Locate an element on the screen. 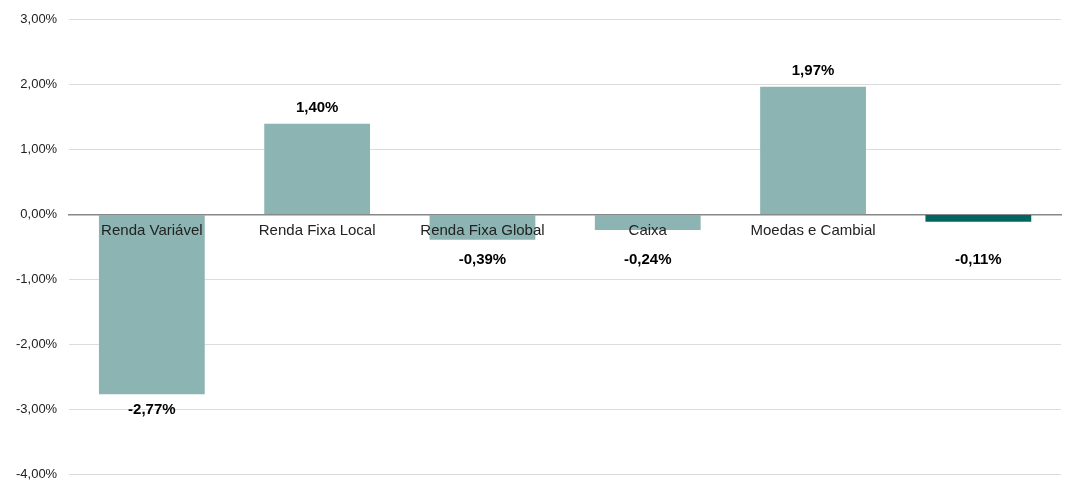  x-tick-label: Caixa is located at coordinates (648, 230).